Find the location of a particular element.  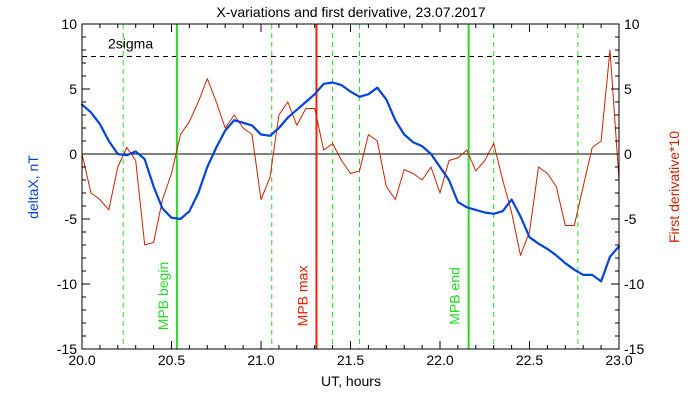

x-axis-label: UT, hours is located at coordinates (351, 381).